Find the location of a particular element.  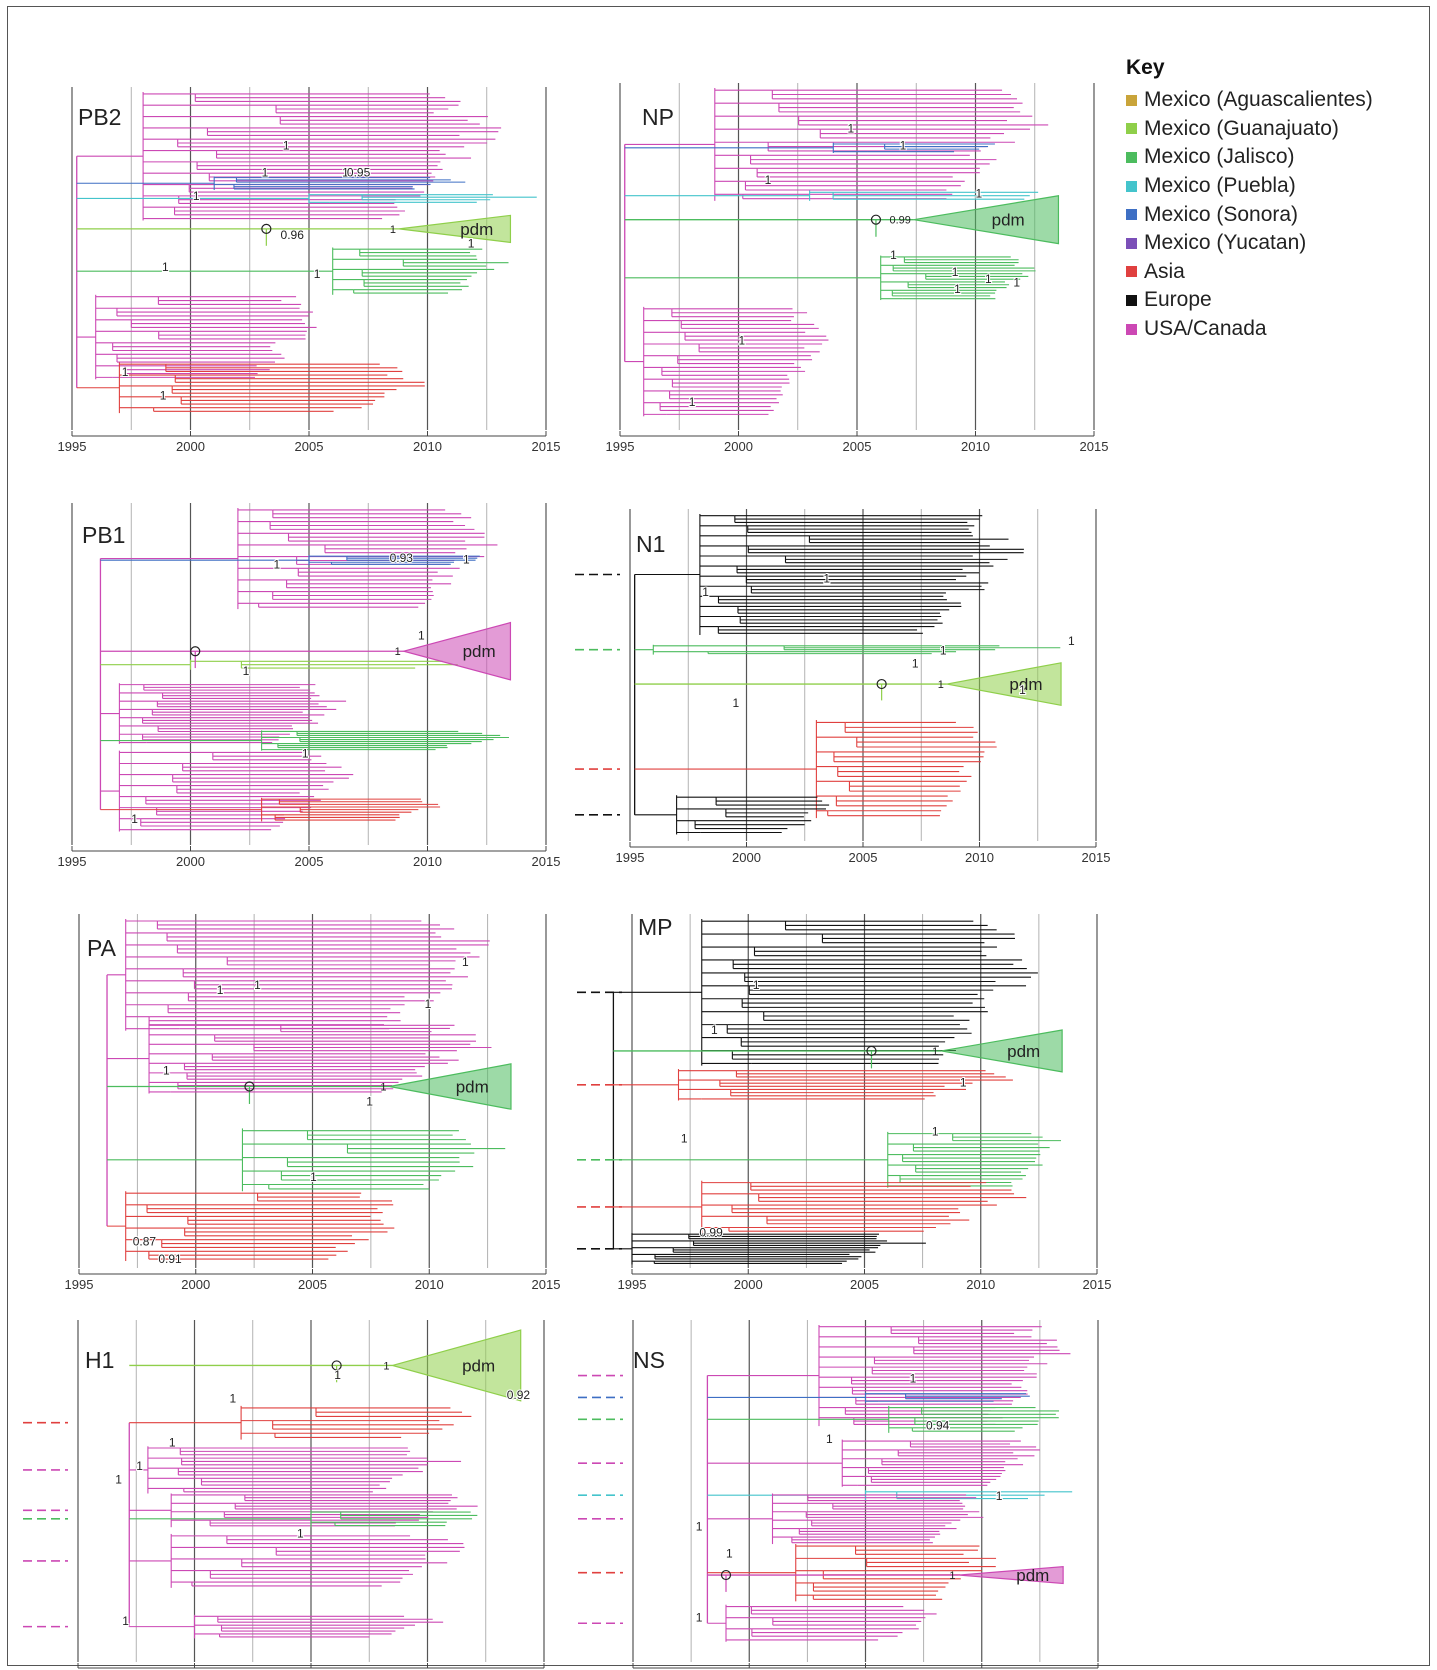

legend-item: Mexico (Sonora) is located at coordinates (1271, 214).